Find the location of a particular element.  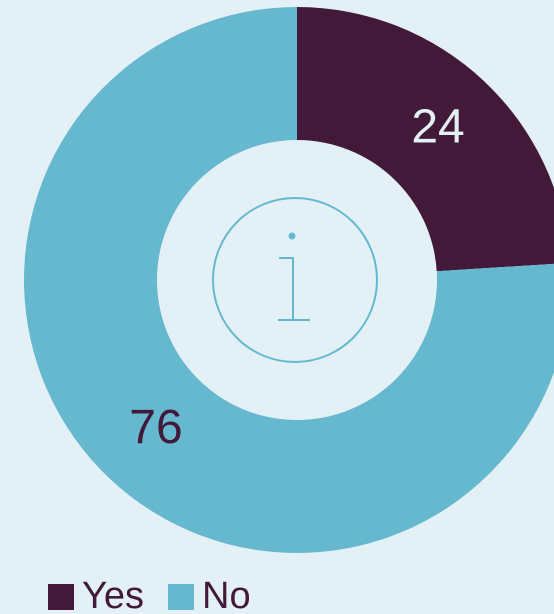

icon-stem is located at coordinates (294, 289).